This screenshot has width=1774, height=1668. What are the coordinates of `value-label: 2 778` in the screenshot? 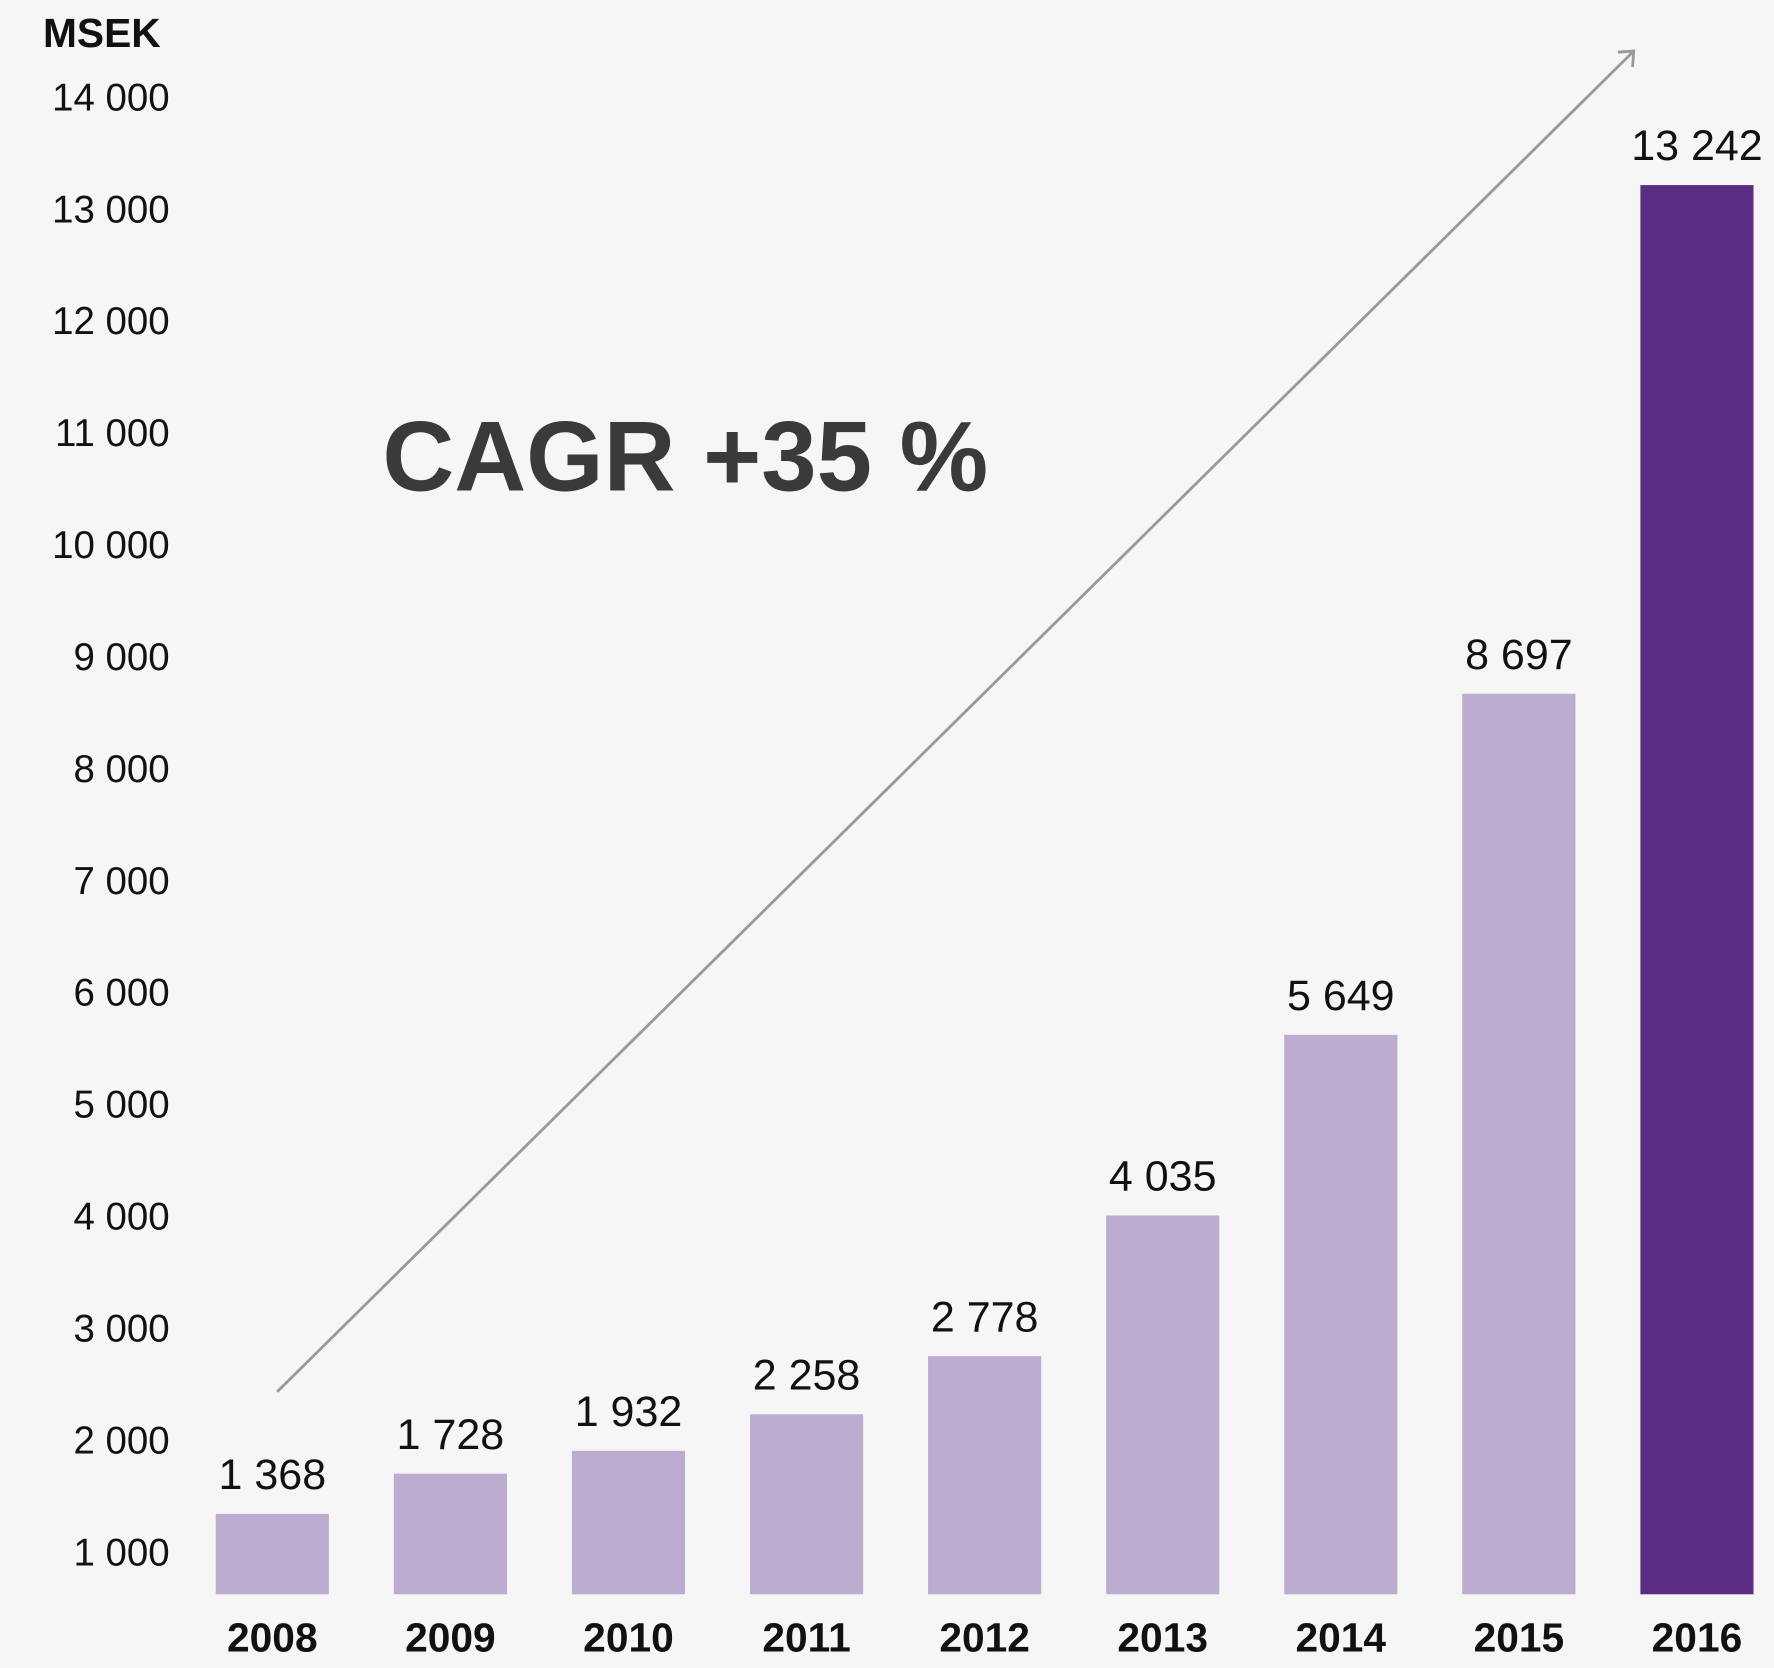 It's located at (985, 1317).